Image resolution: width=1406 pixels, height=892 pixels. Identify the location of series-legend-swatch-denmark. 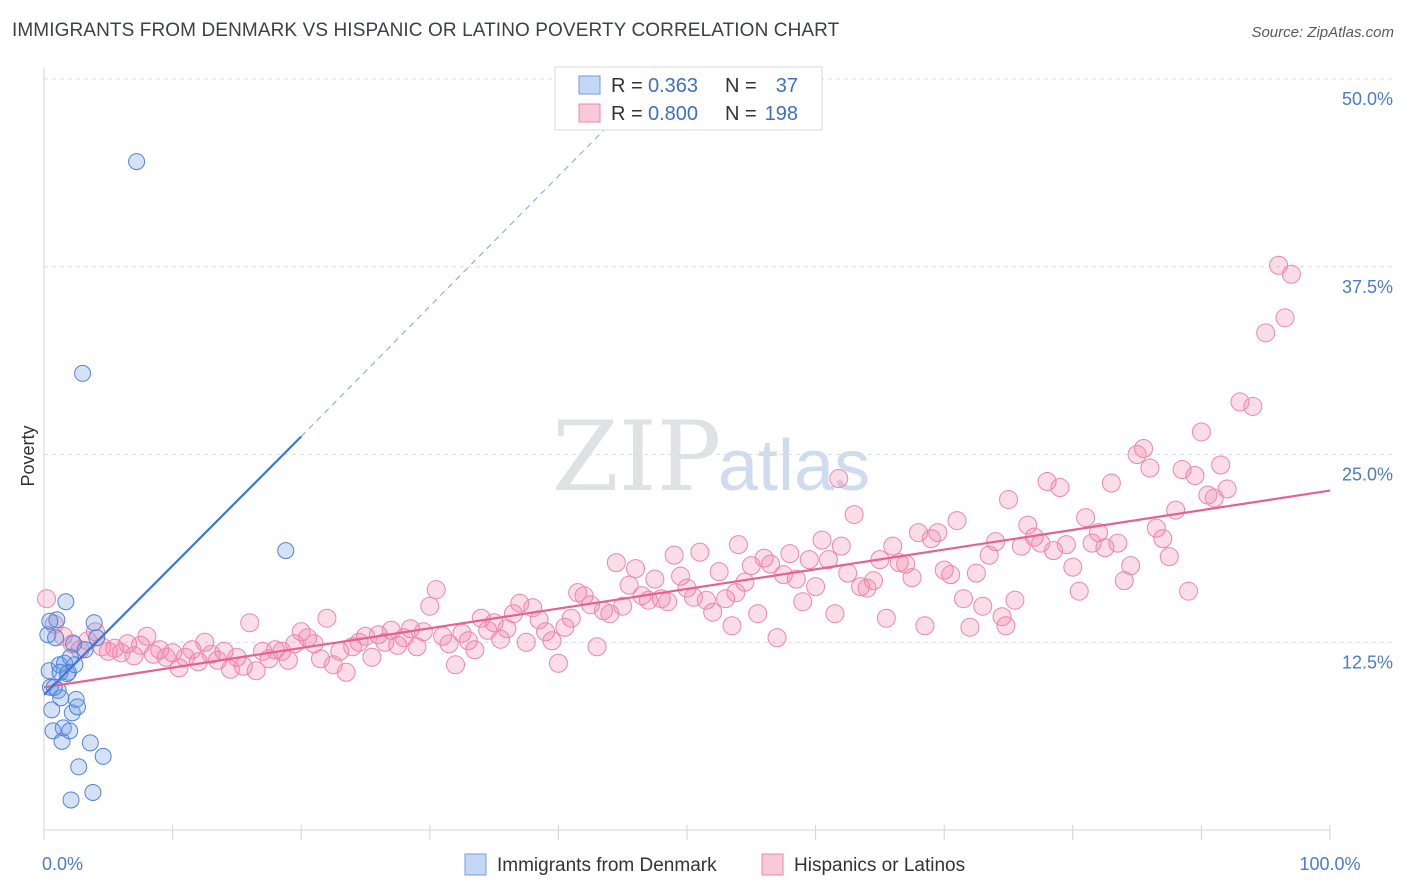
(475, 864).